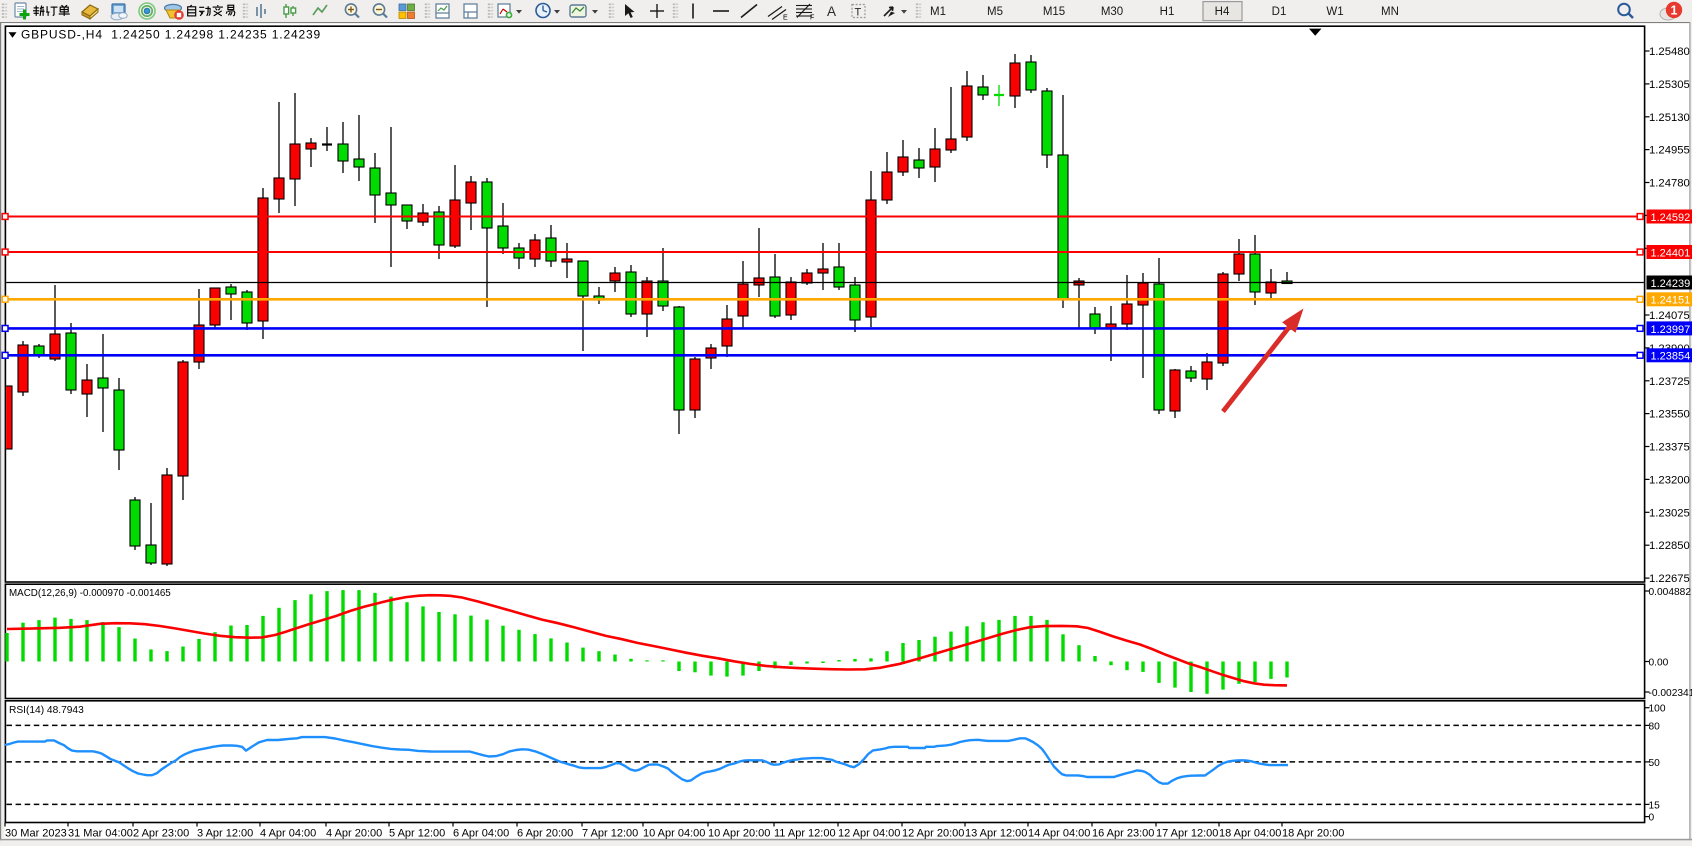  I want to click on svg-text: 1.23200, so click(1669, 480).